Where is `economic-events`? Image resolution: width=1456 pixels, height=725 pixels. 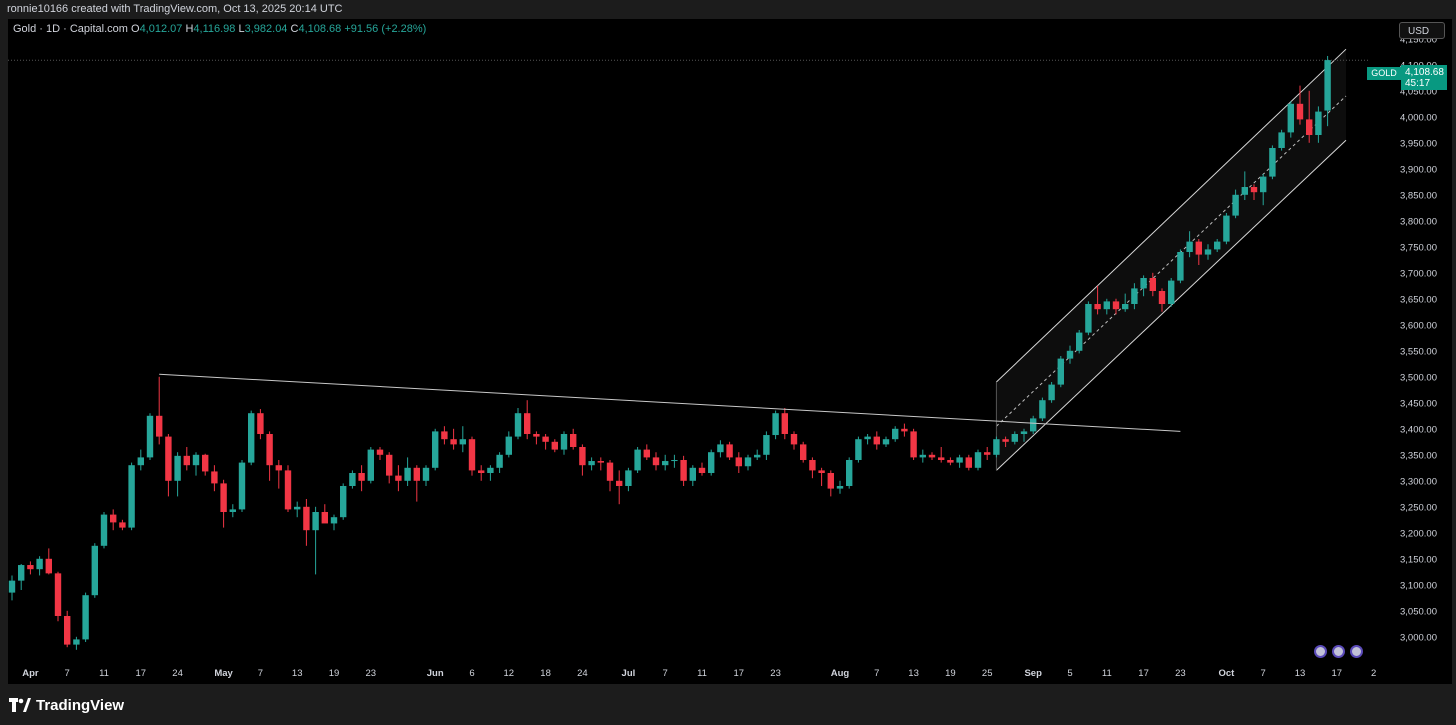
economic-events is located at coordinates (1338, 651).